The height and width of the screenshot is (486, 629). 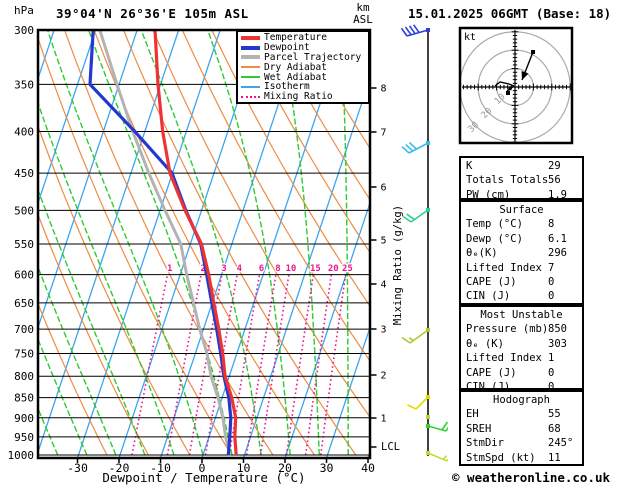 What do you see at coordinates (472, 414) in the screenshot?
I see `stats-row-label: EH` at bounding box center [472, 414].